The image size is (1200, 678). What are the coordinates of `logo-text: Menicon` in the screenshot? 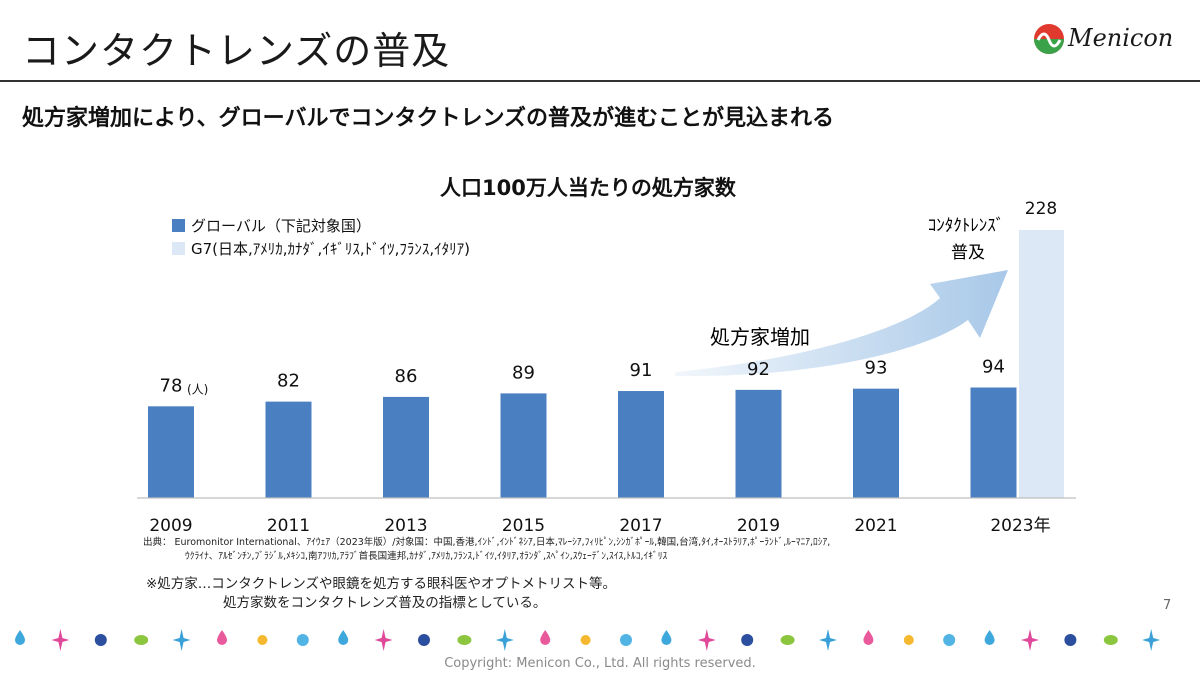 It's located at (1121, 38).